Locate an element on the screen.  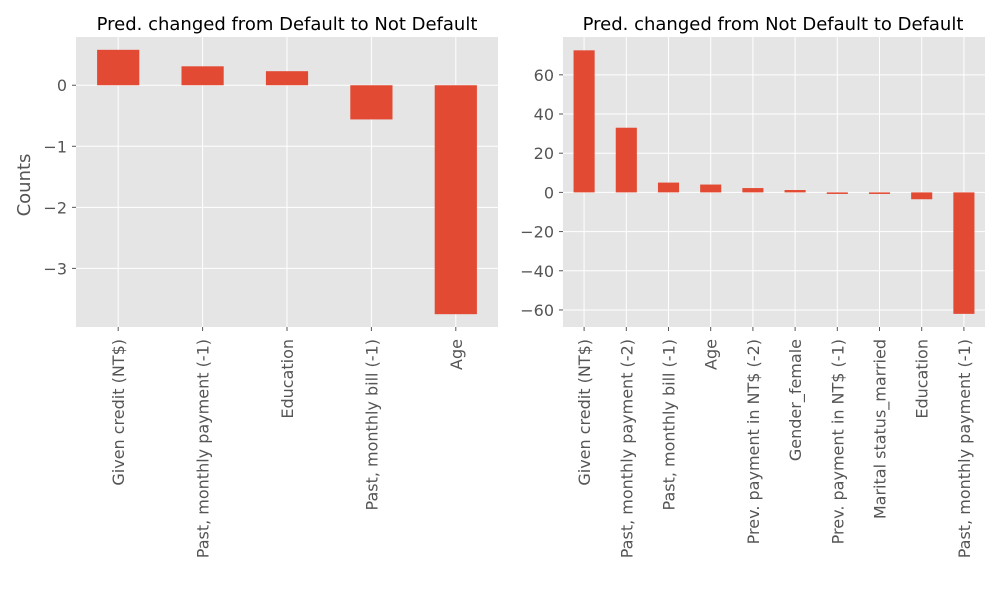
left-x-tick-label: Past, monthly payment (-1) is located at coordinates (203, 448).